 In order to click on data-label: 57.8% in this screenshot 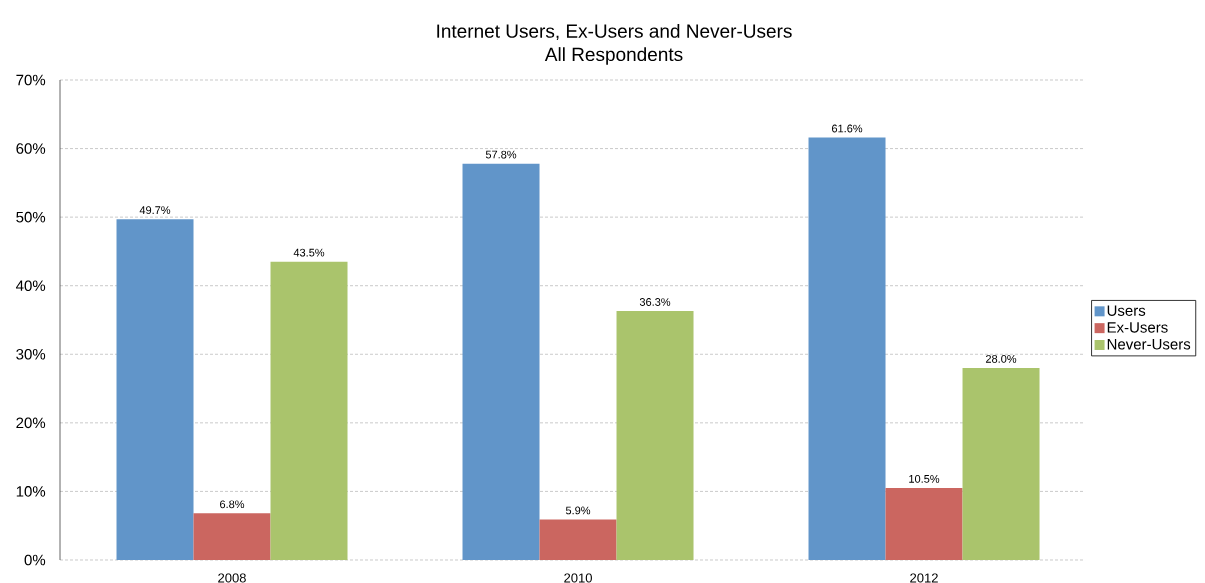, I will do `click(501, 154)`.